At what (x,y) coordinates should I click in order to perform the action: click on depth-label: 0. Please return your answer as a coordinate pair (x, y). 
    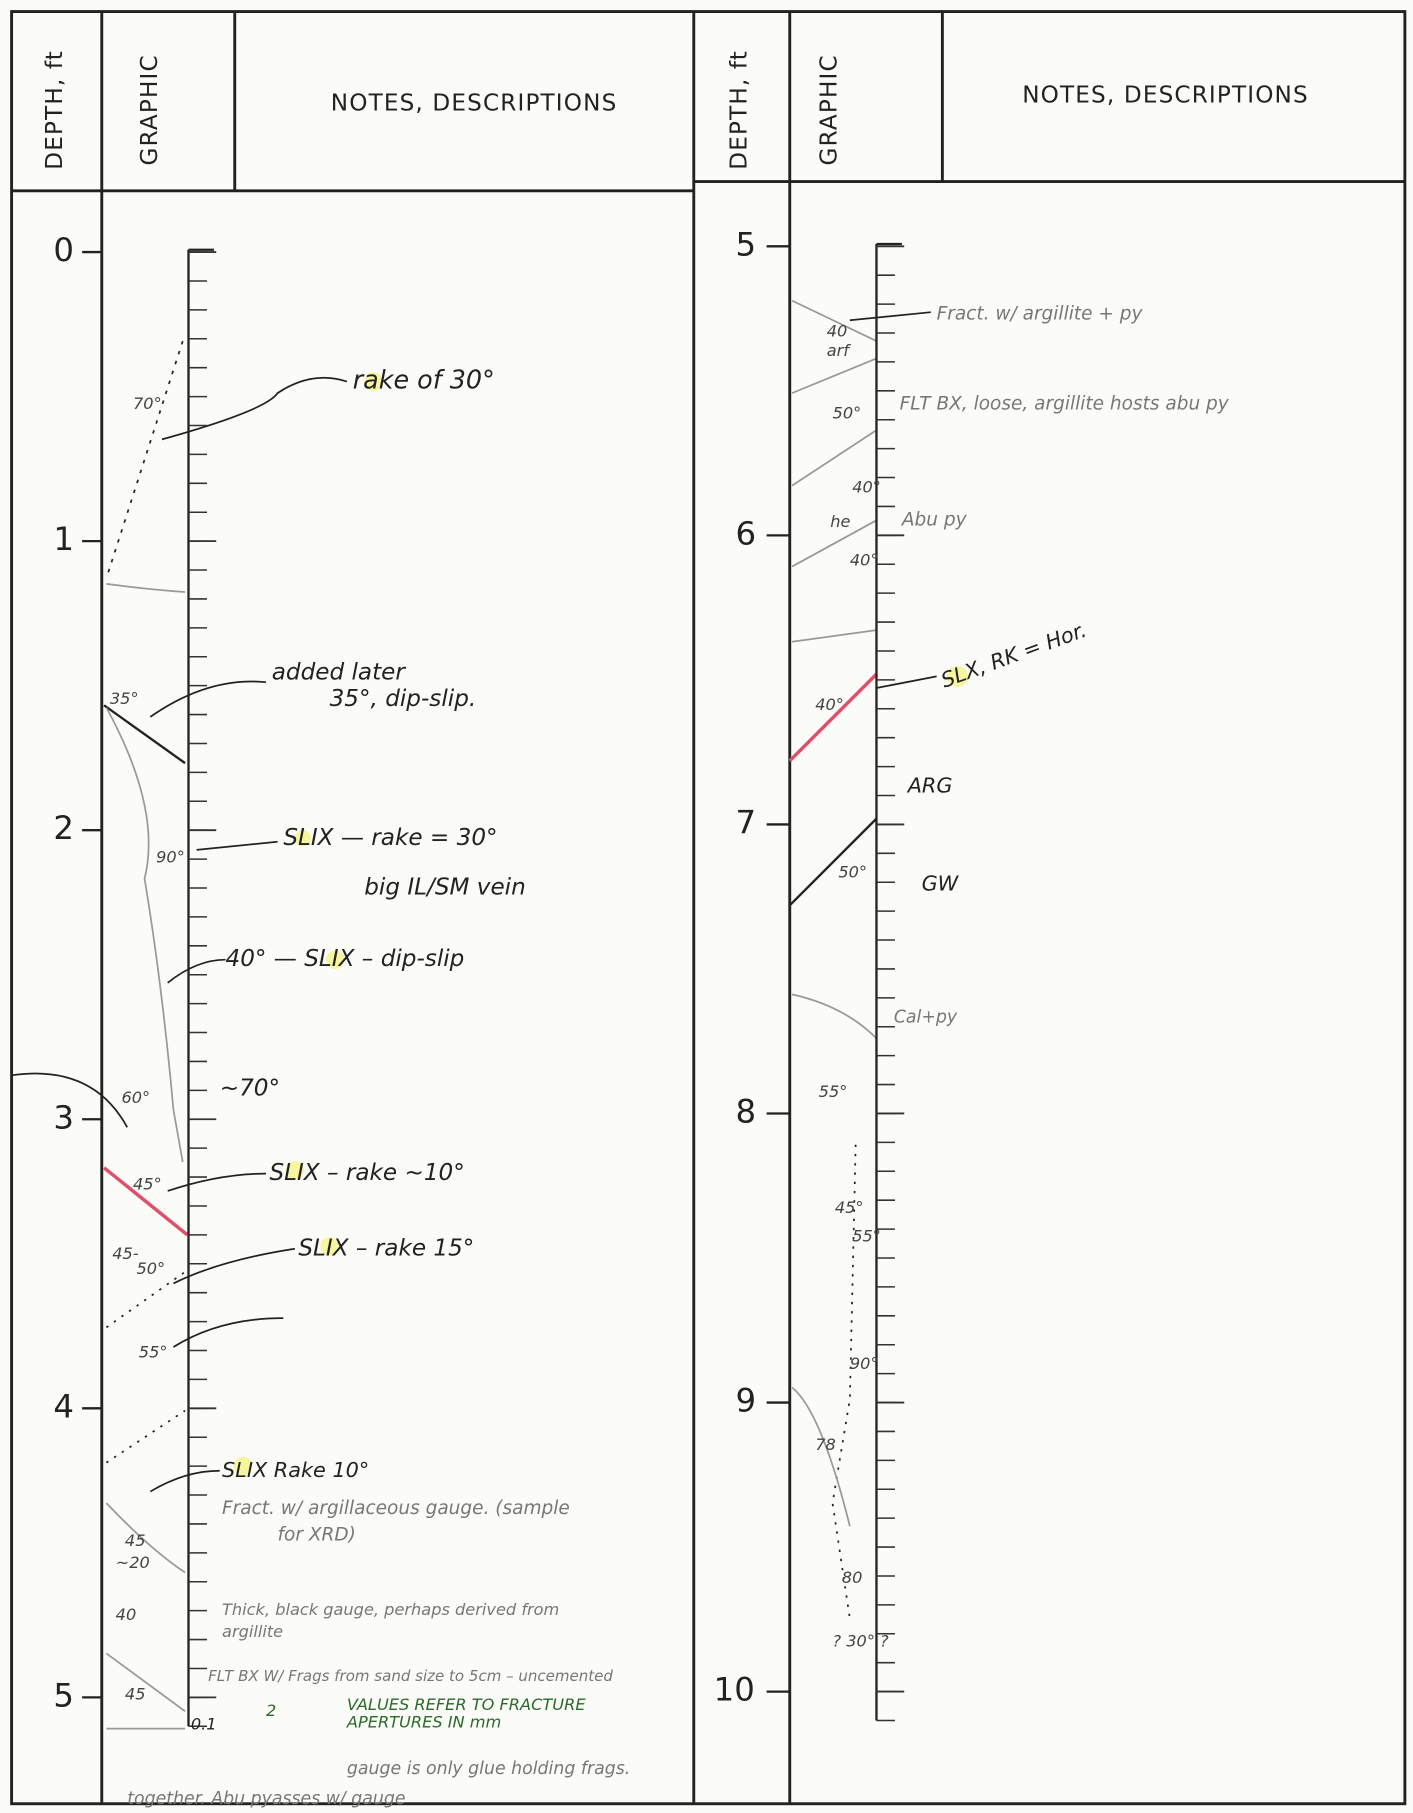
    Looking at the image, I should click on (63, 250).